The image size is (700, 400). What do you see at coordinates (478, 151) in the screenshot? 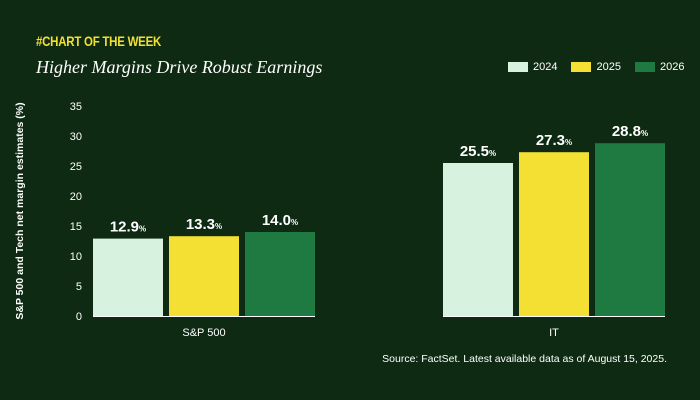
I see `data-label: 25.5%` at bounding box center [478, 151].